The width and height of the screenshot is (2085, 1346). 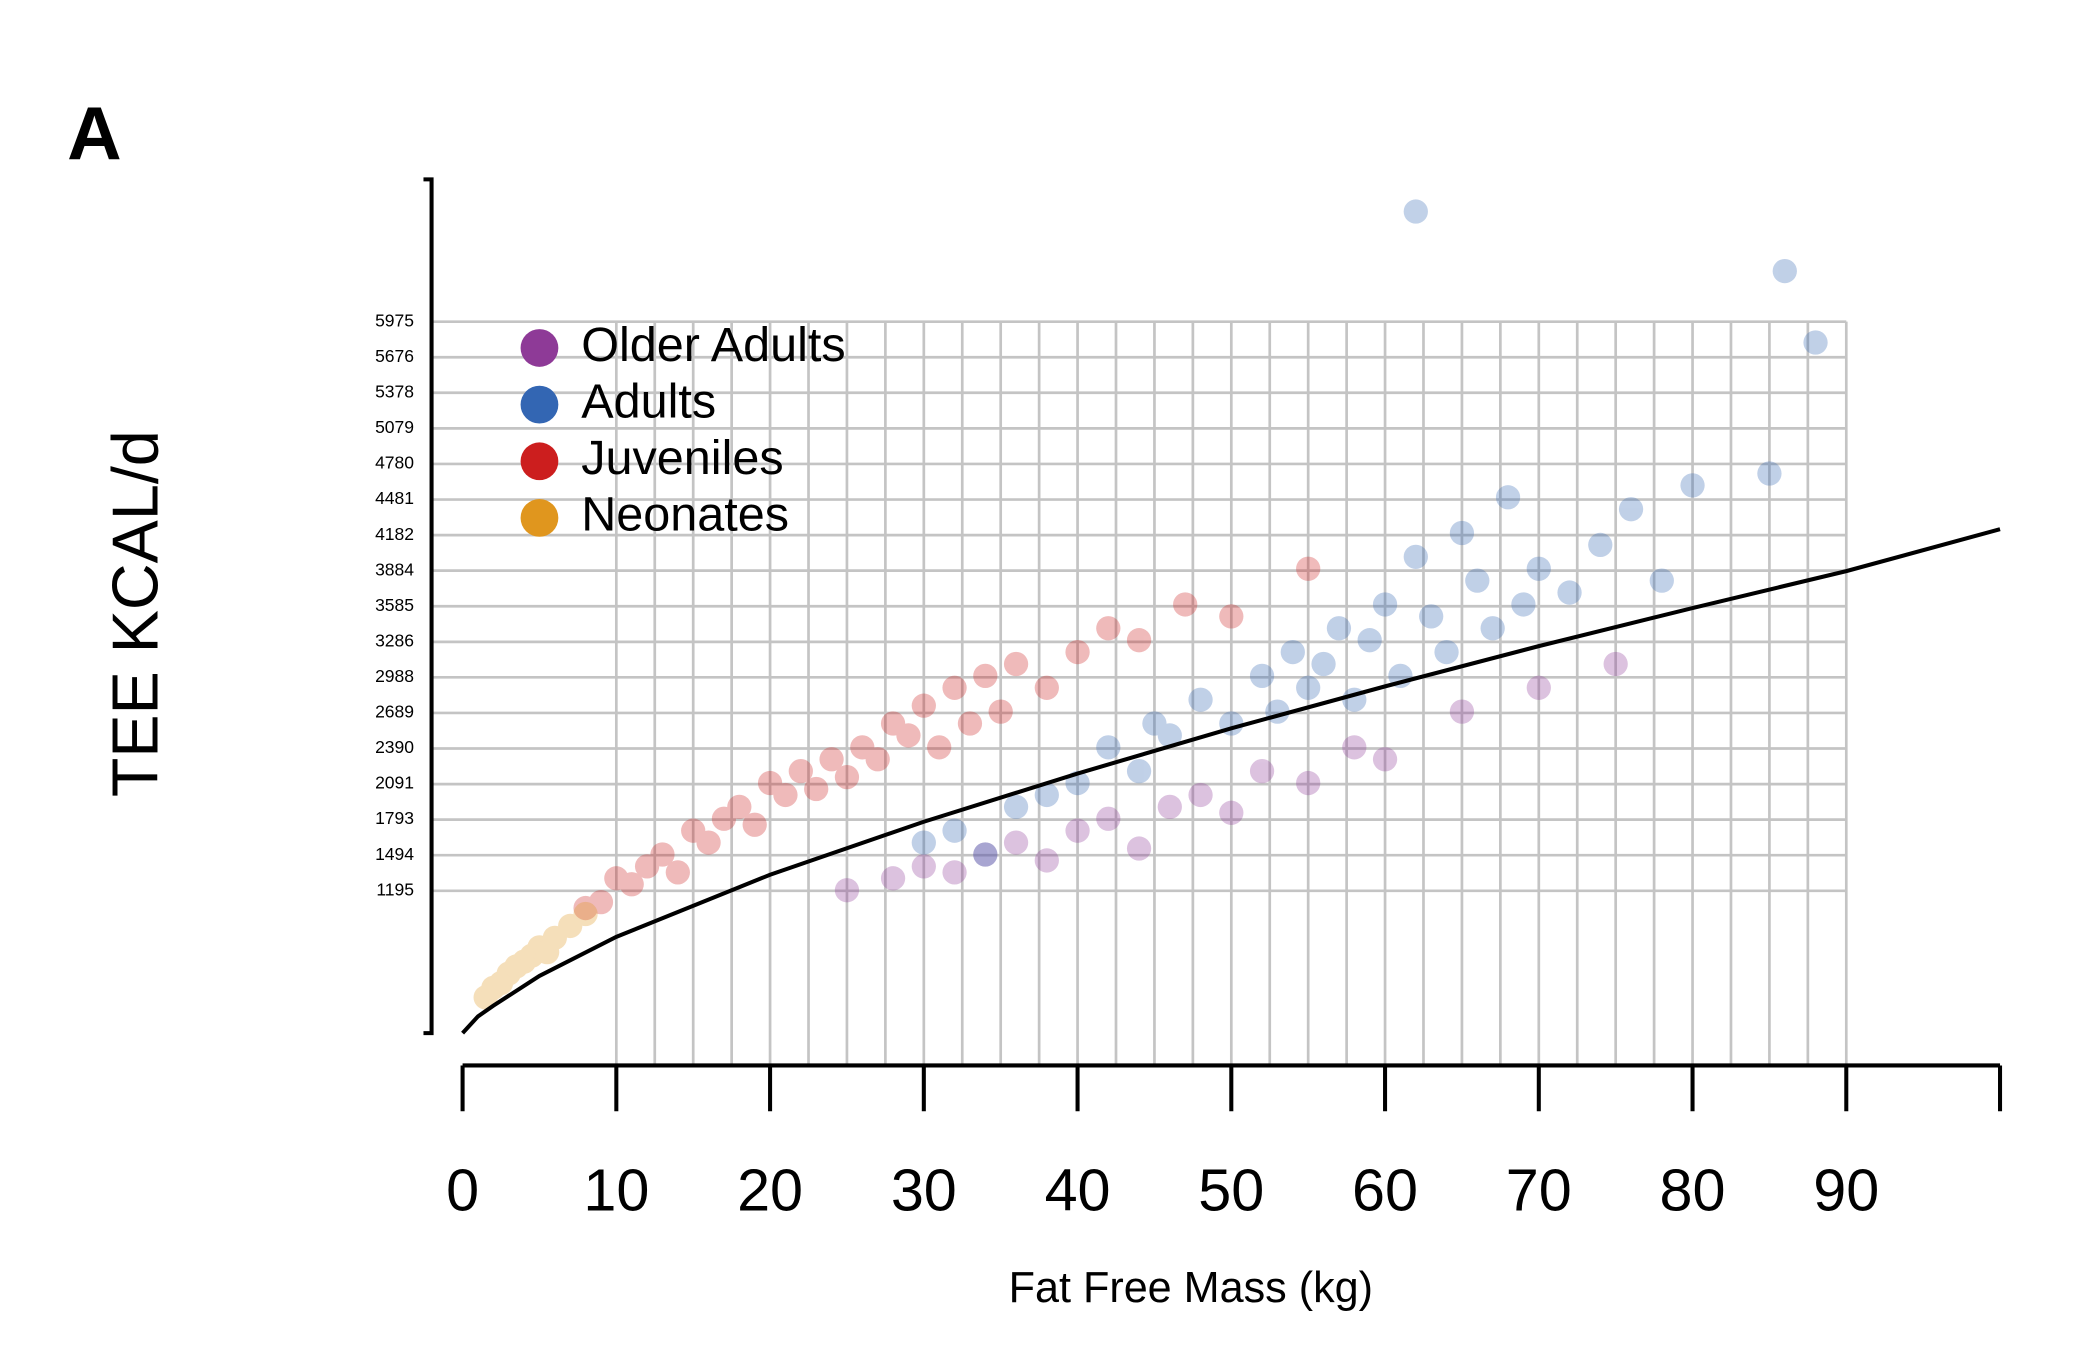 I want to click on panel-label: A, so click(x=94, y=134).